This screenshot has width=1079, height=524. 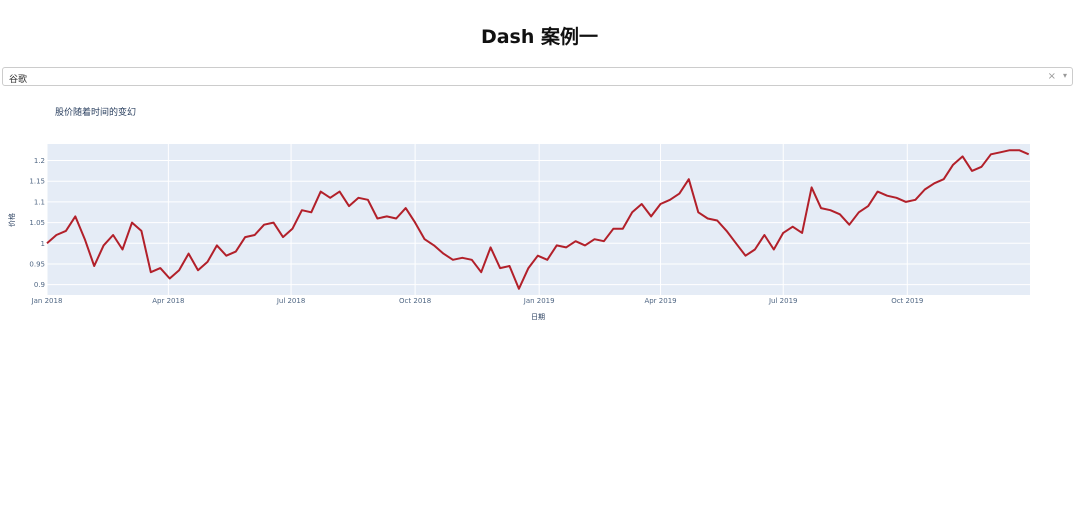 What do you see at coordinates (47, 301) in the screenshot?
I see `x-tick-label: Jan 2018` at bounding box center [47, 301].